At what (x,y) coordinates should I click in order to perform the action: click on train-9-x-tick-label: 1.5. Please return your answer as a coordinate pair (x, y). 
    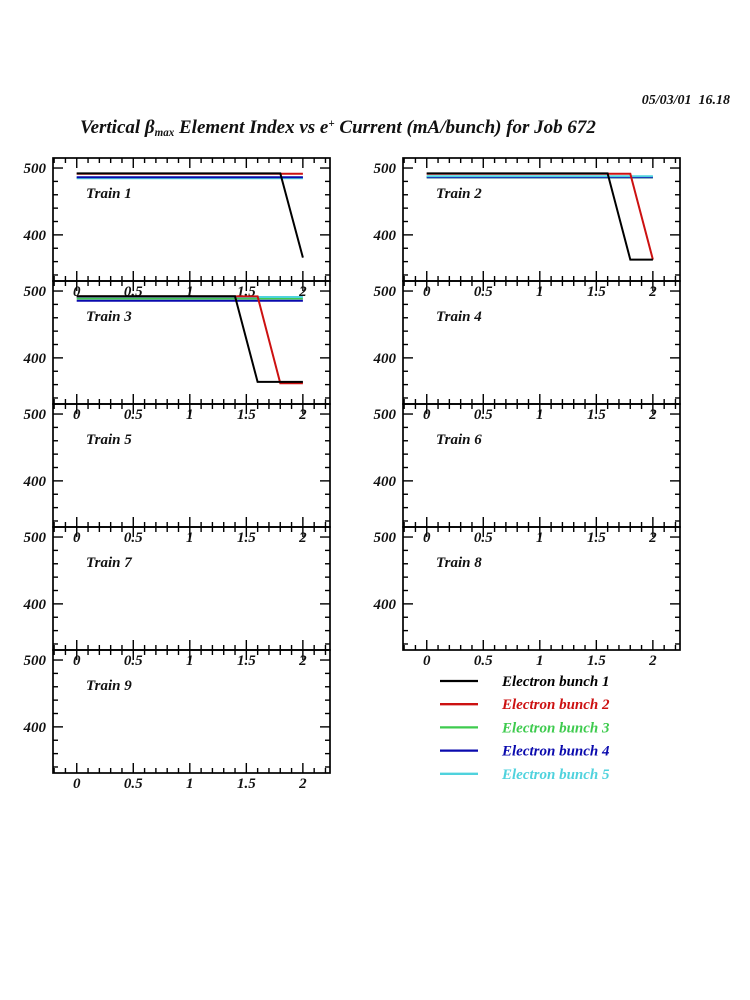
    Looking at the image, I should click on (246, 784).